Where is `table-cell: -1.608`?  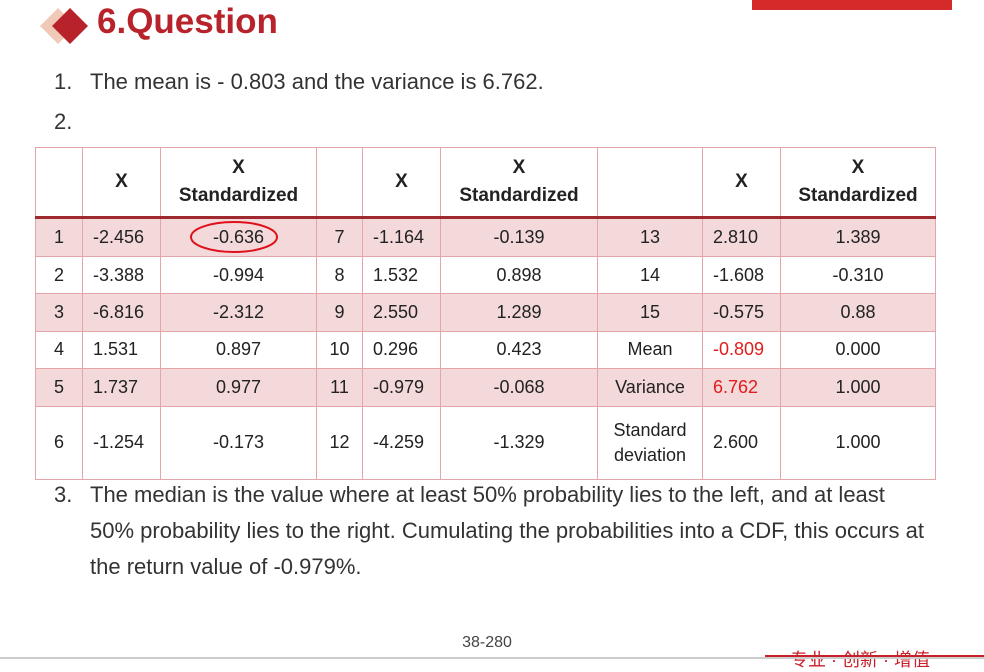
table-cell: -1.608 is located at coordinates (741, 275).